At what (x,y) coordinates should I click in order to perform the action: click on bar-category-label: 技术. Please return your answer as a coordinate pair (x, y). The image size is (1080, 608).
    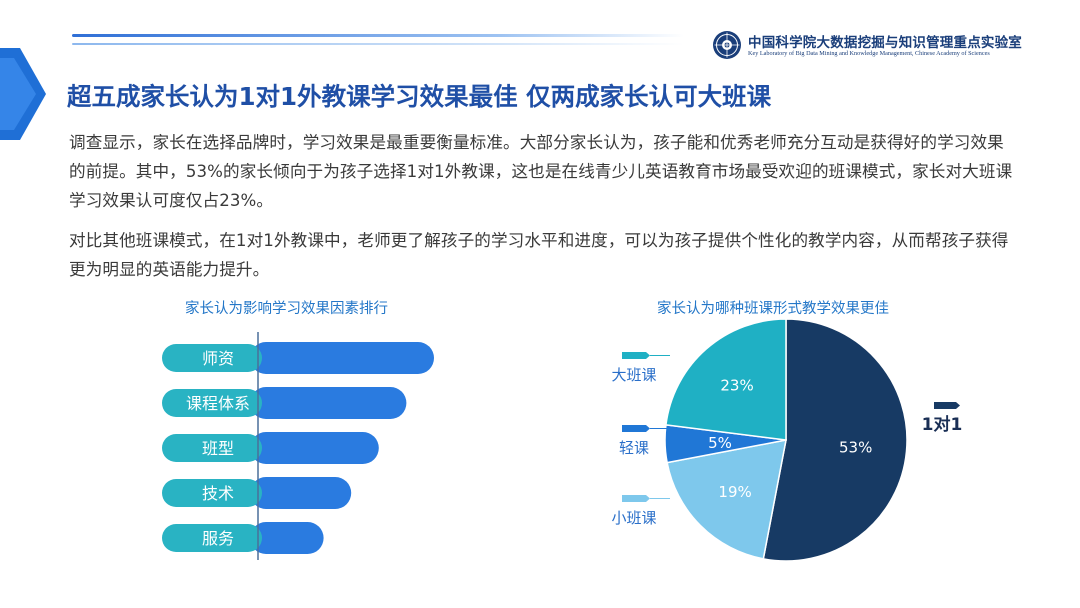
    Looking at the image, I should click on (218, 493).